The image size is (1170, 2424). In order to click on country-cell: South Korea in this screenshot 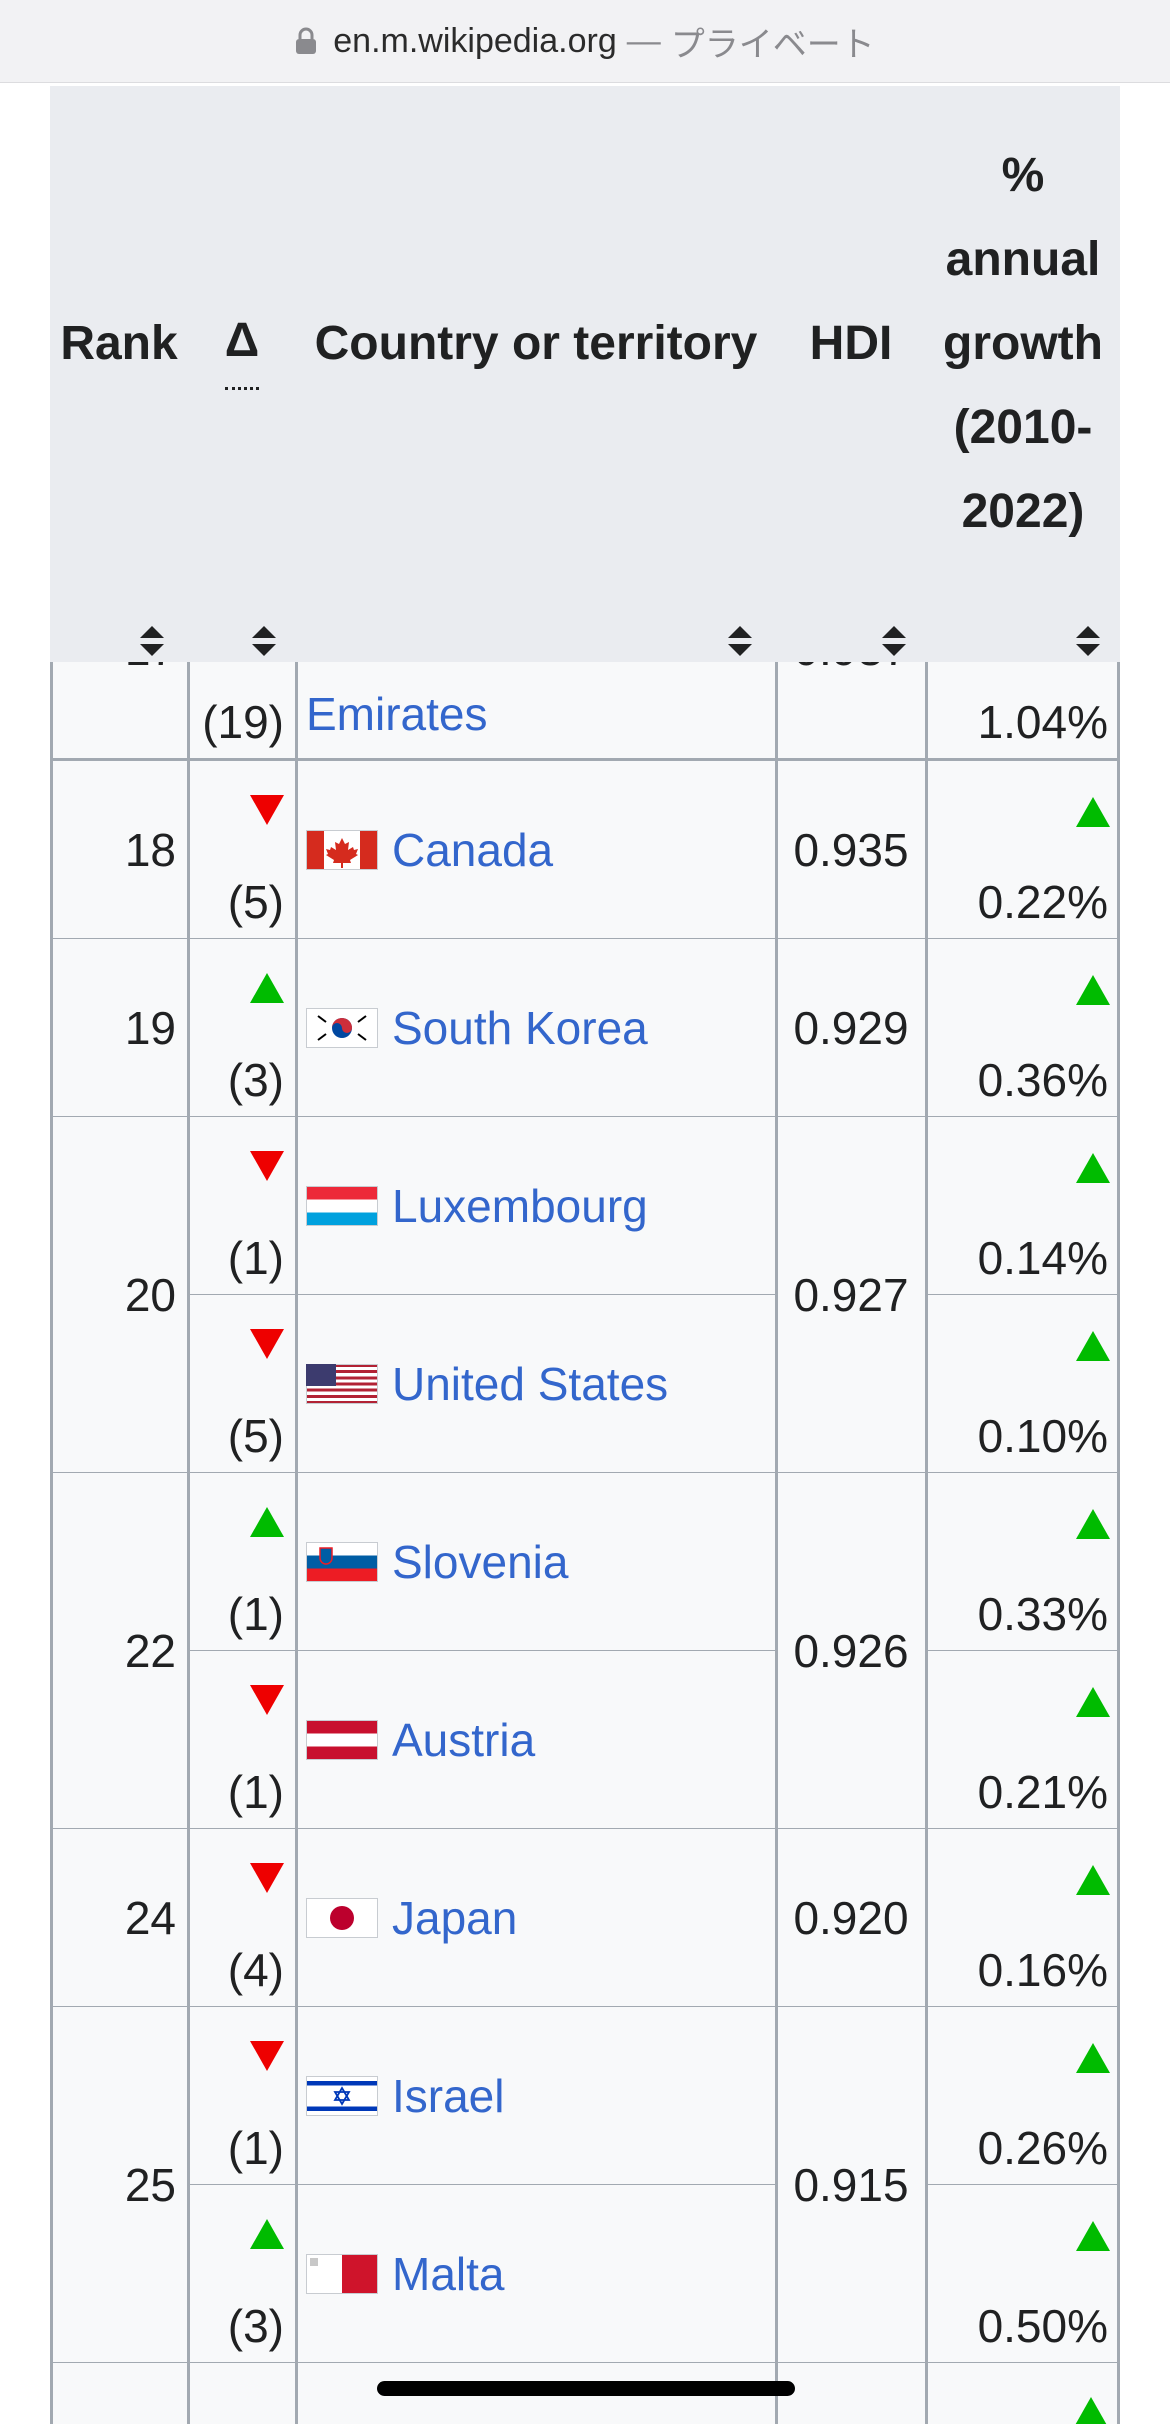, I will do `click(536, 1028)`.